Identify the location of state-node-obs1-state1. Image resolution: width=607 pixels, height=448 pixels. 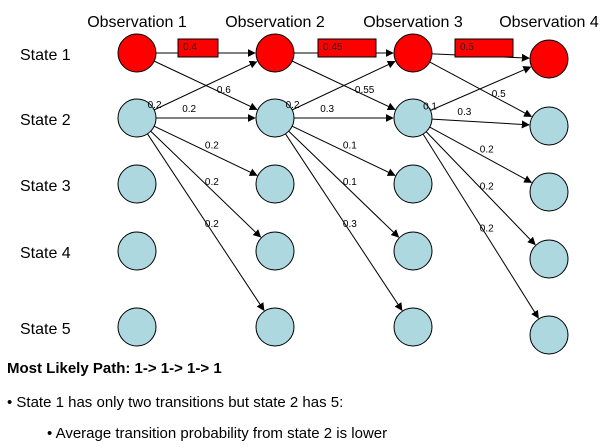
(137, 53).